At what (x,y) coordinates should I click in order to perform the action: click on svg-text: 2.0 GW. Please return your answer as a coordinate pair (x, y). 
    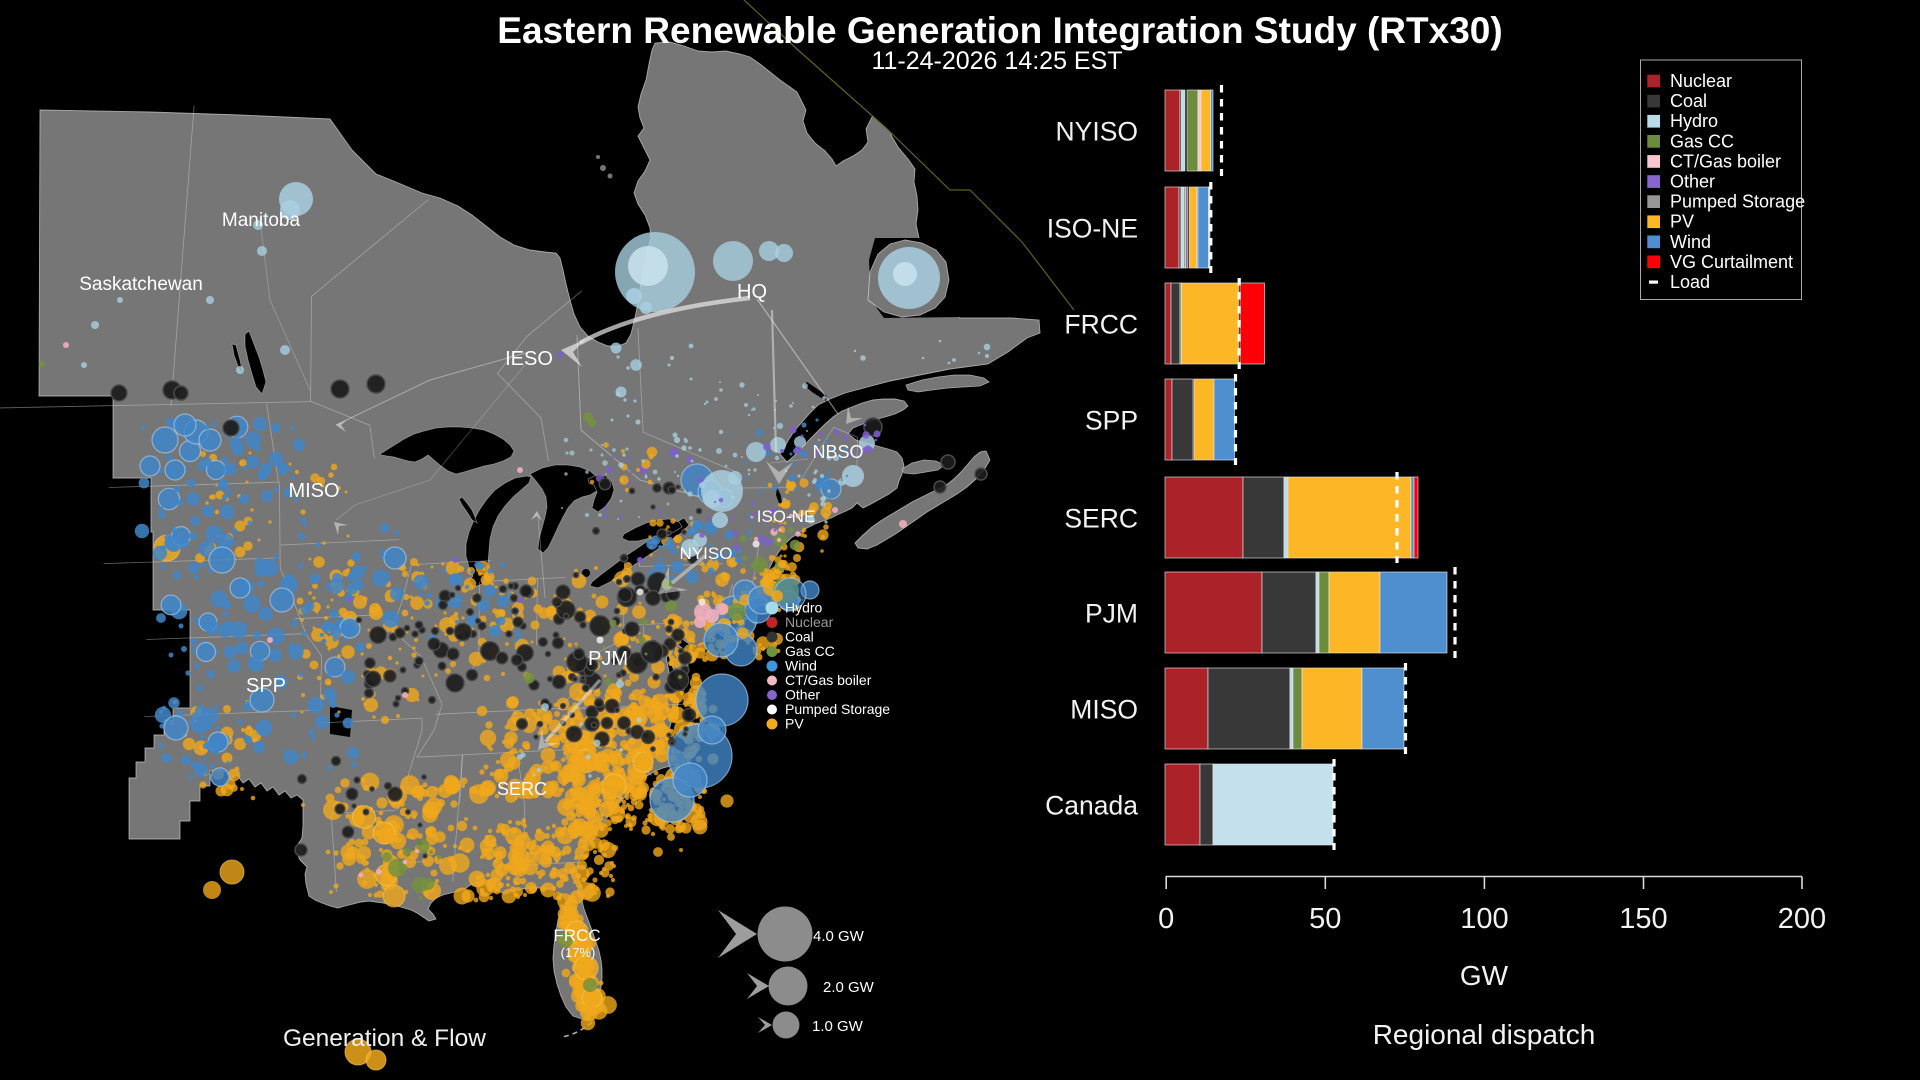
    Looking at the image, I should click on (849, 987).